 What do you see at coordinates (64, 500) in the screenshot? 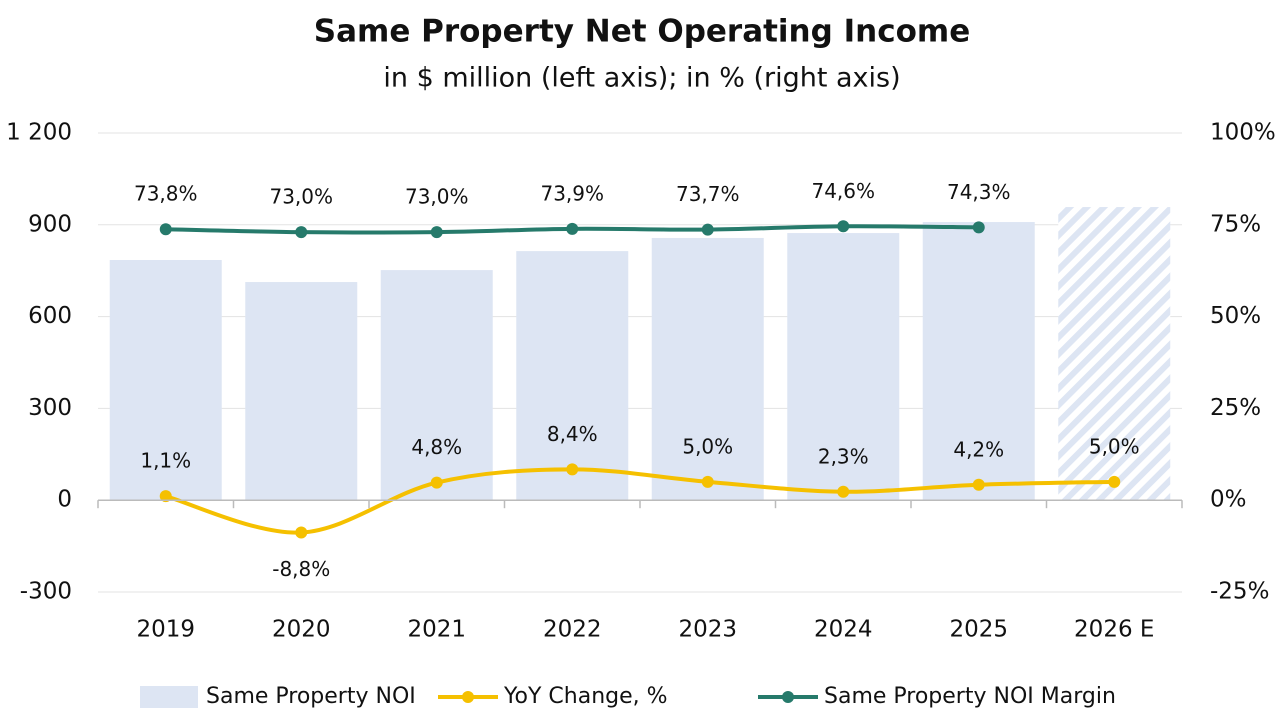
I see `y-tick-label: 0` at bounding box center [64, 500].